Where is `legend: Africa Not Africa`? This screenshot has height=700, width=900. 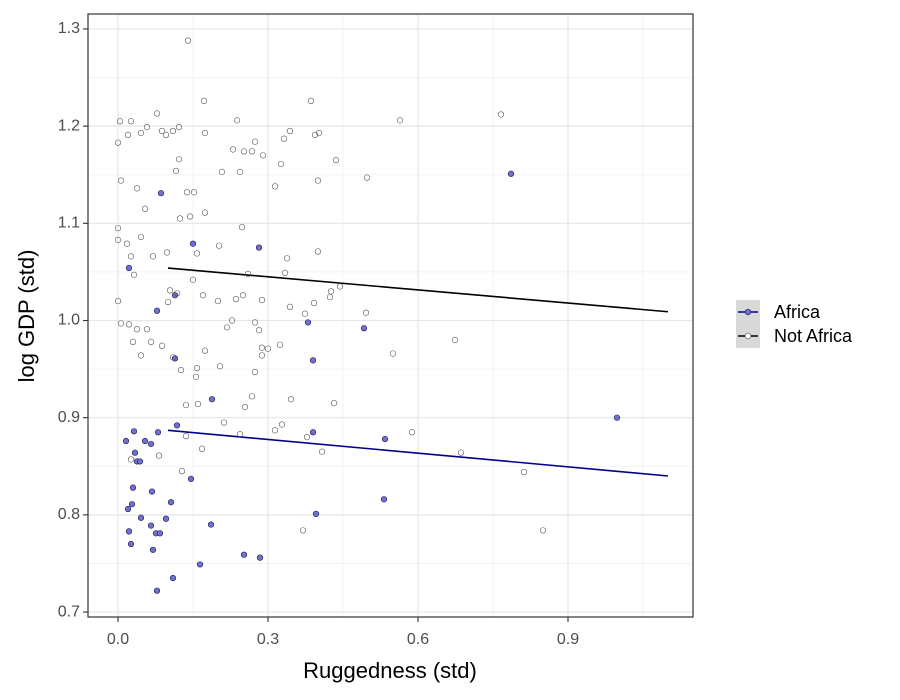
legend: Africa Not Africa is located at coordinates (794, 324).